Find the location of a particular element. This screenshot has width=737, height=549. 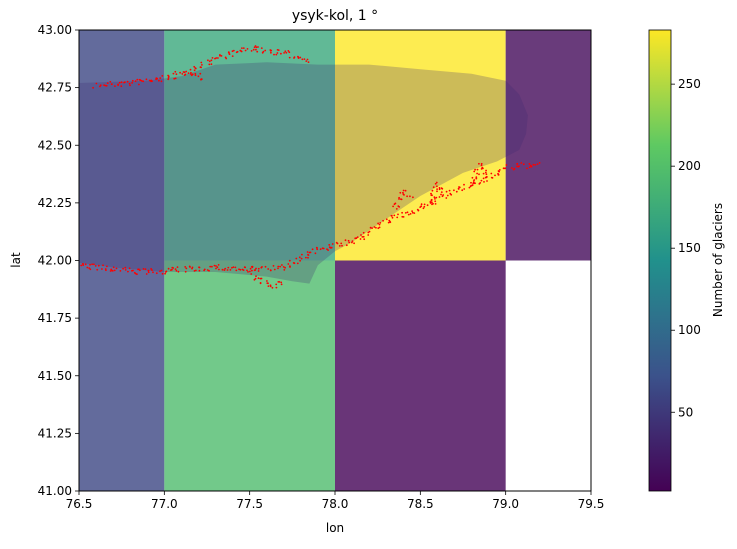

heatmap-cell is located at coordinates (420, 145).